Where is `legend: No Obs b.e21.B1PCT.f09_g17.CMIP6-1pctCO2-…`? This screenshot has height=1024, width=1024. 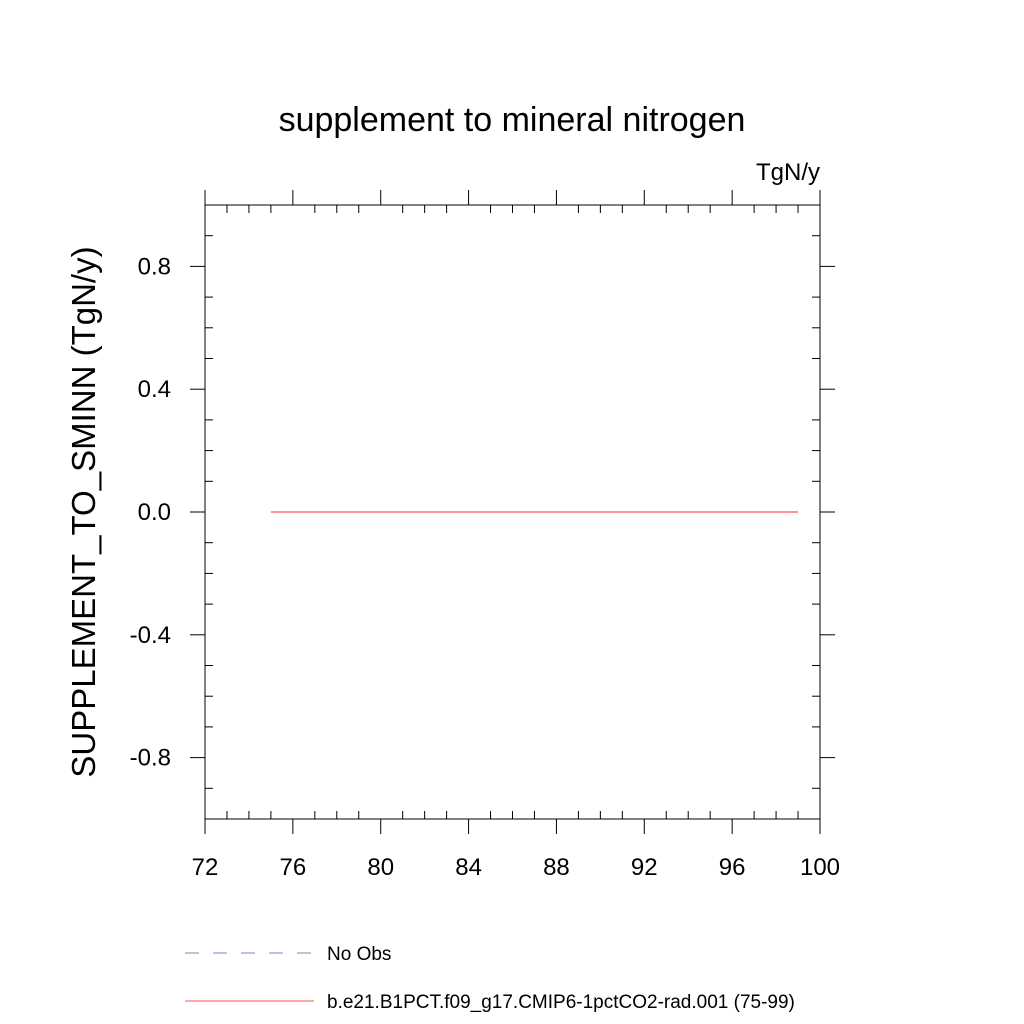 legend: No Obs b.e21.B1PCT.f09_g17.CMIP6-1pctCO2-… is located at coordinates (490, 978).